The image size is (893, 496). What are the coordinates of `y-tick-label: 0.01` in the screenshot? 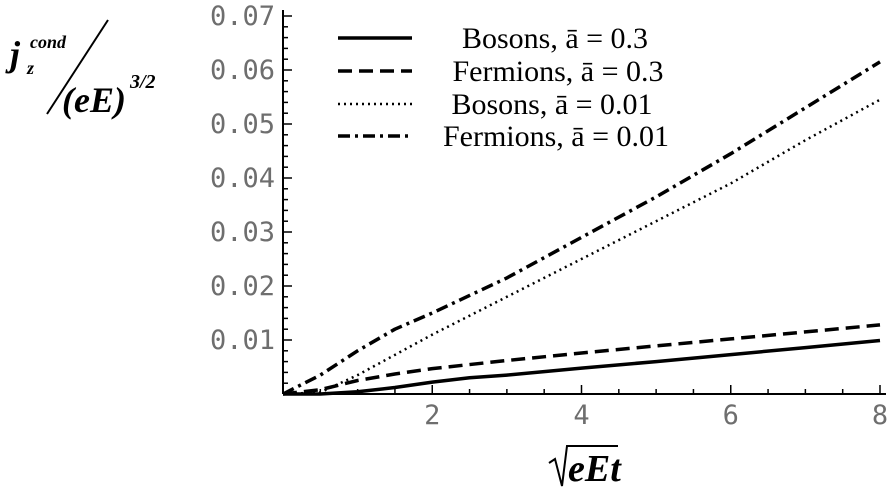 It's located at (242, 340).